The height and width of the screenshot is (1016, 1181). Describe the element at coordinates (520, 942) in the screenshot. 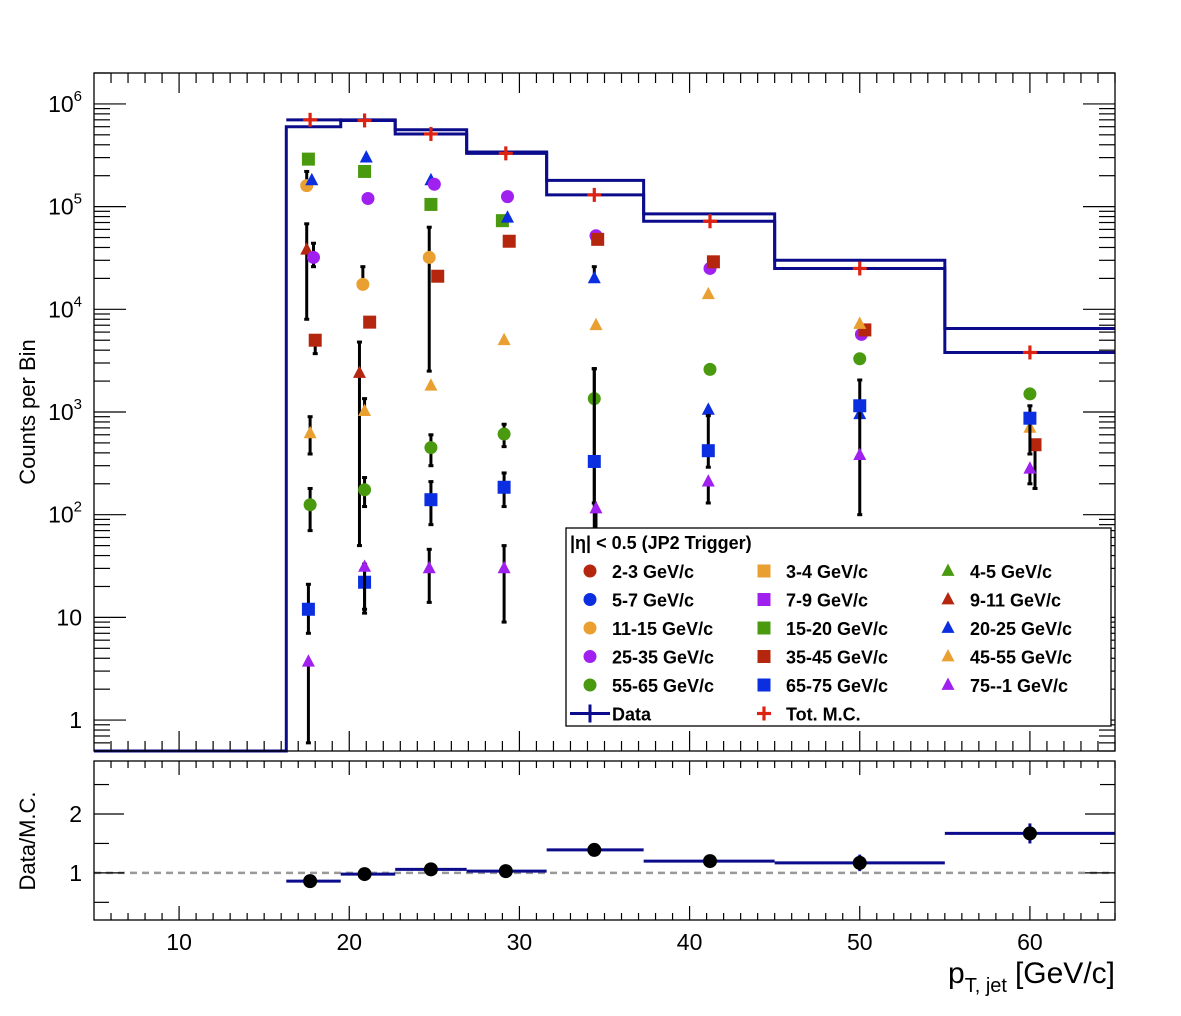

I see `x-tick-label-2: 30` at that location.